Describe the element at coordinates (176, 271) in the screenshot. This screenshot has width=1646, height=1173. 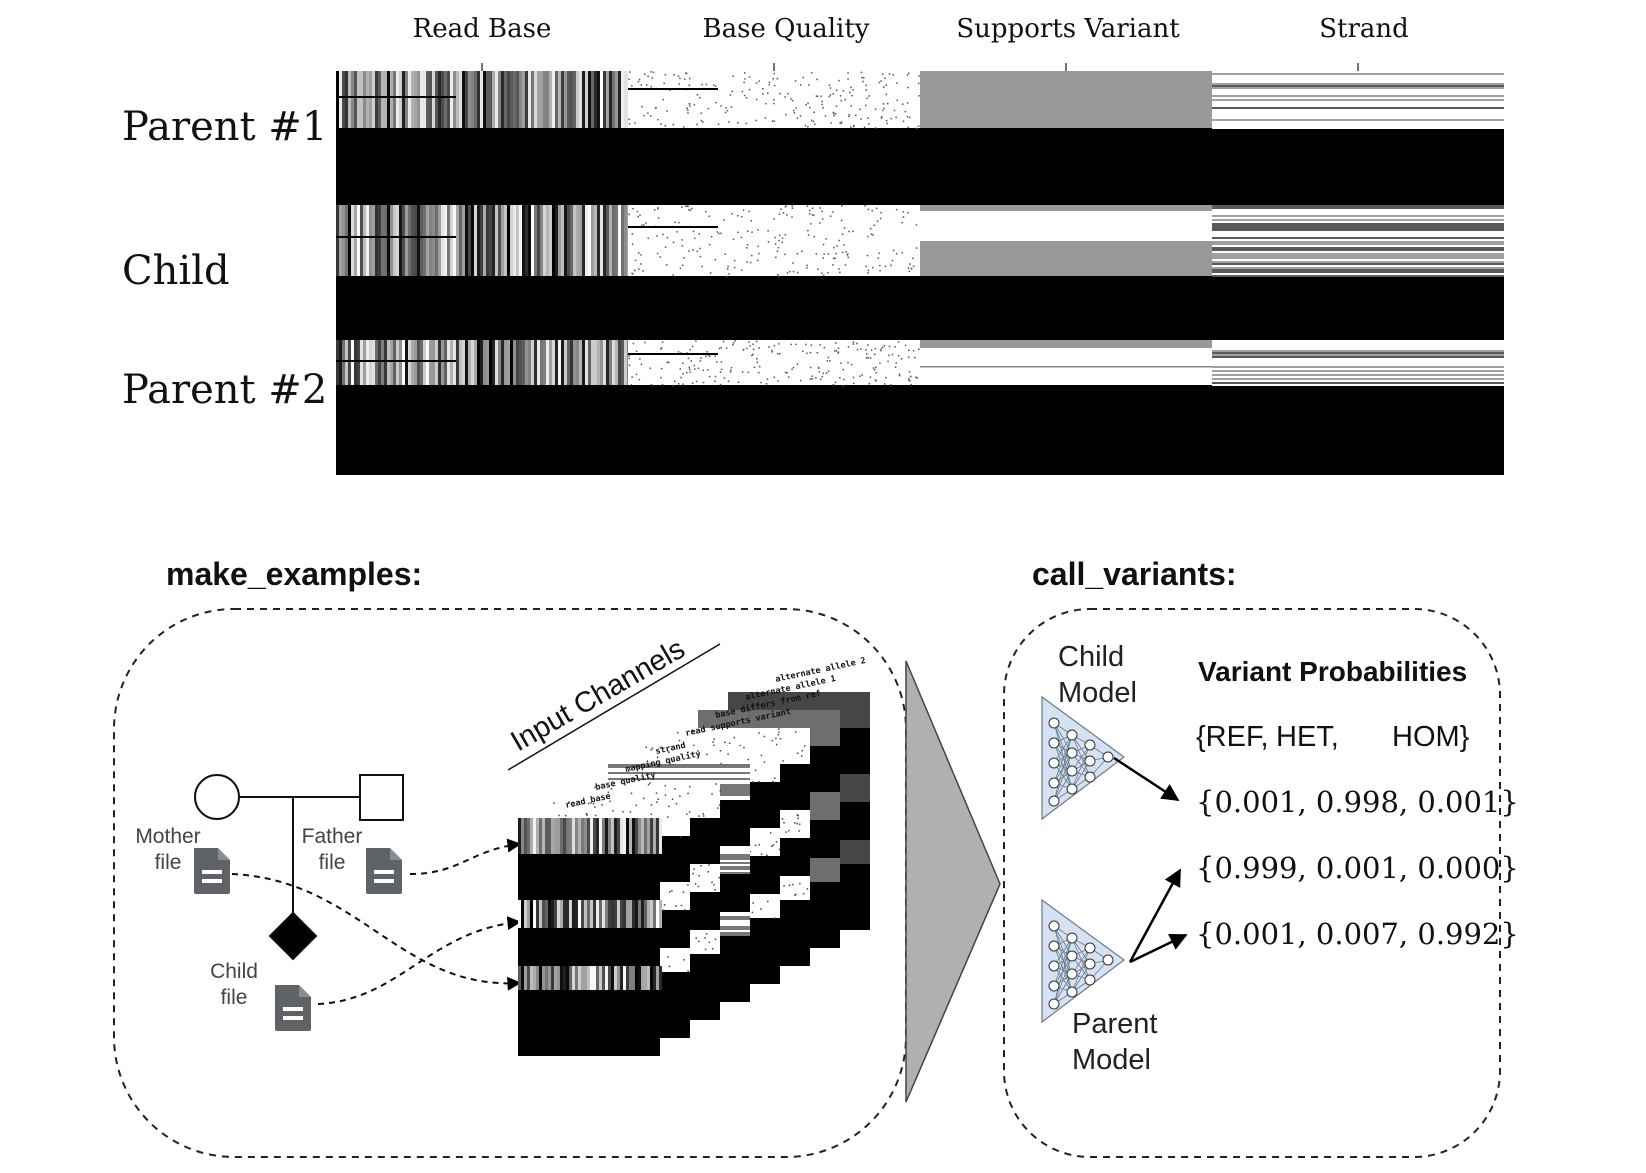
I see `row-label-child: Child` at that location.